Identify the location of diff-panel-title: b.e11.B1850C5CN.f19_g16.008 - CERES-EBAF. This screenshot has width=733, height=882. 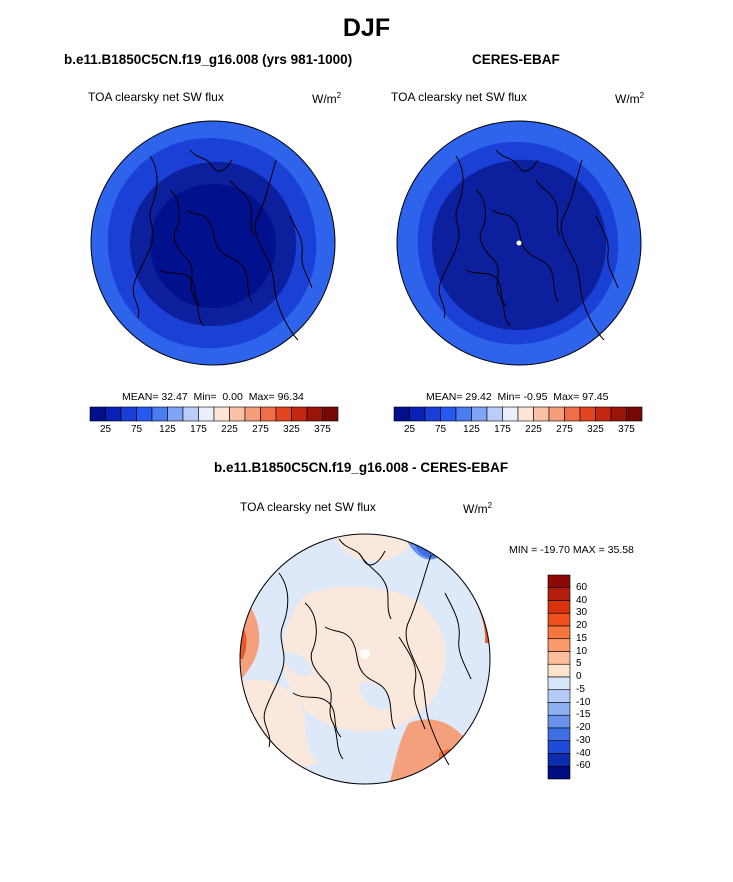
(361, 467).